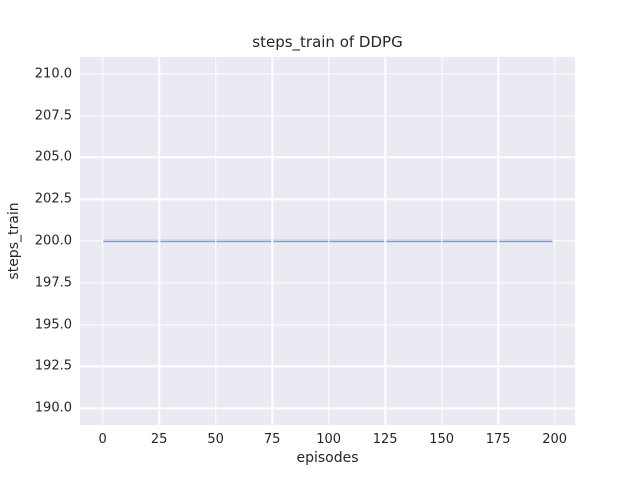 Image resolution: width=640 pixels, height=480 pixels. What do you see at coordinates (53, 241) in the screenshot?
I see `y-tick-label: 200.0` at bounding box center [53, 241].